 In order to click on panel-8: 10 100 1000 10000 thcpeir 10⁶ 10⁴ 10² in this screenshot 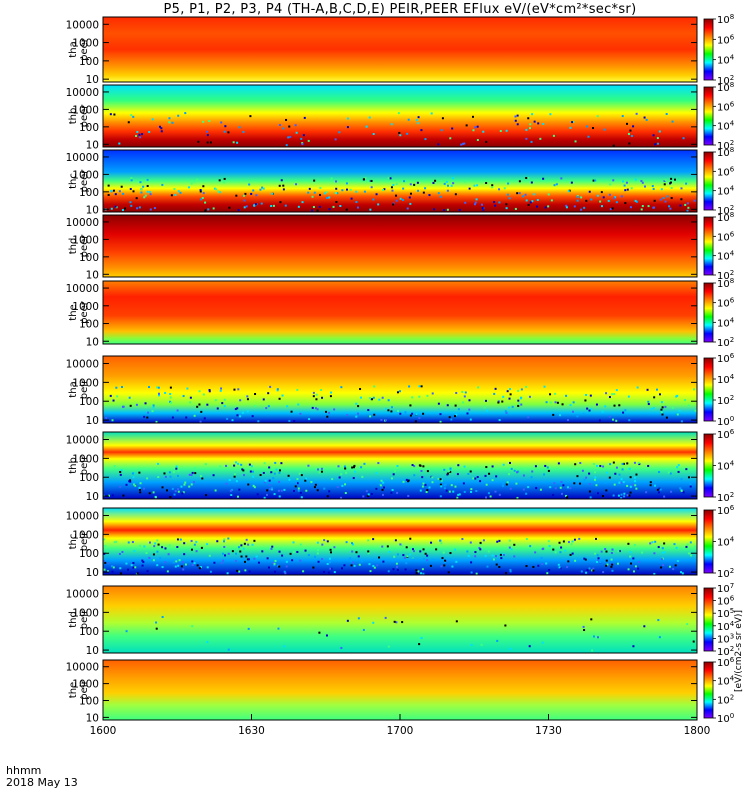, I will do `click(400, 542)`.